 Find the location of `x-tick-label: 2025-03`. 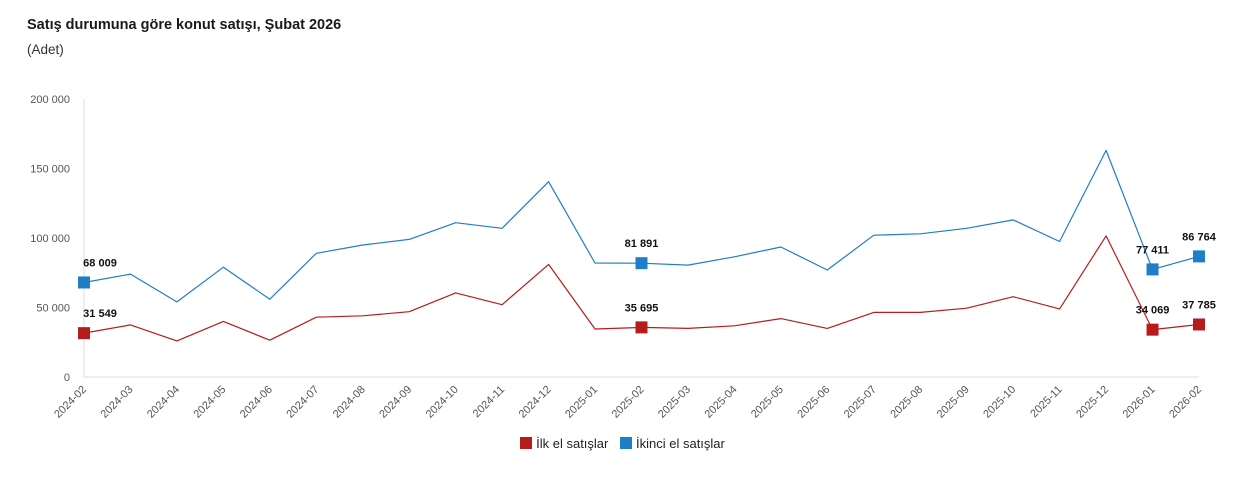

x-tick-label: 2025-03 is located at coordinates (674, 402).